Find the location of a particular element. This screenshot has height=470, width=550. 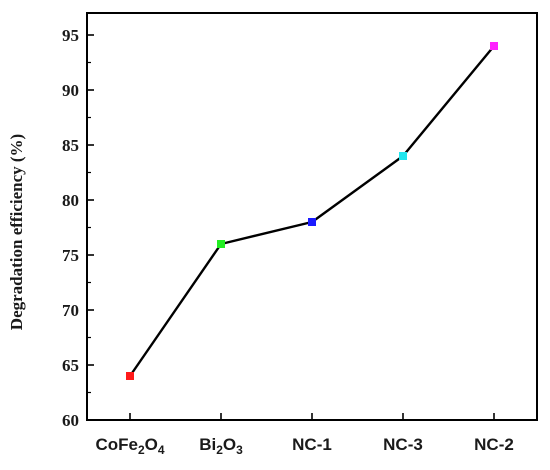

x-tick-label: CoFe2O4 is located at coordinates (129, 446).